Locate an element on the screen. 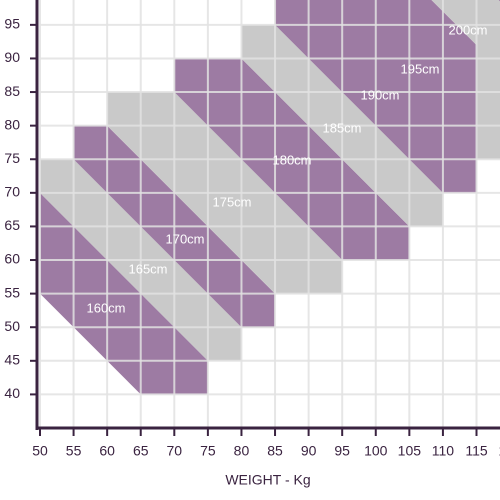 Image resolution: width=500 pixels, height=500 pixels. x-tick-label: 110 is located at coordinates (443, 451).